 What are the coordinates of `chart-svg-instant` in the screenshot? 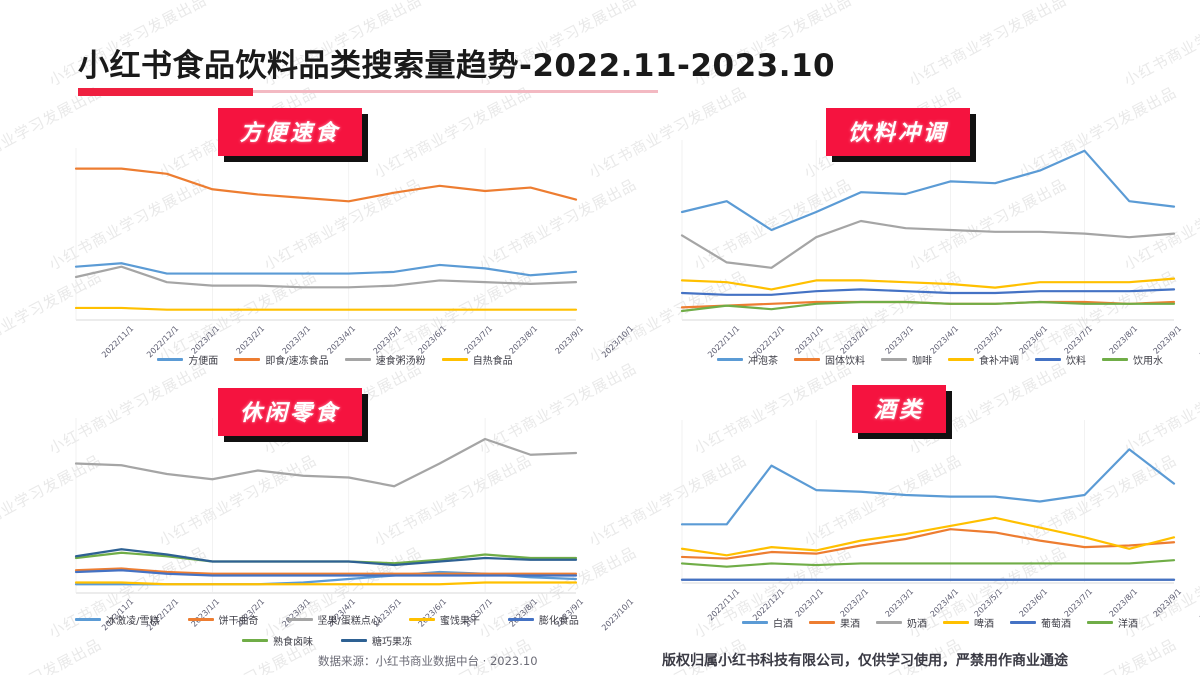 It's located at (326, 234).